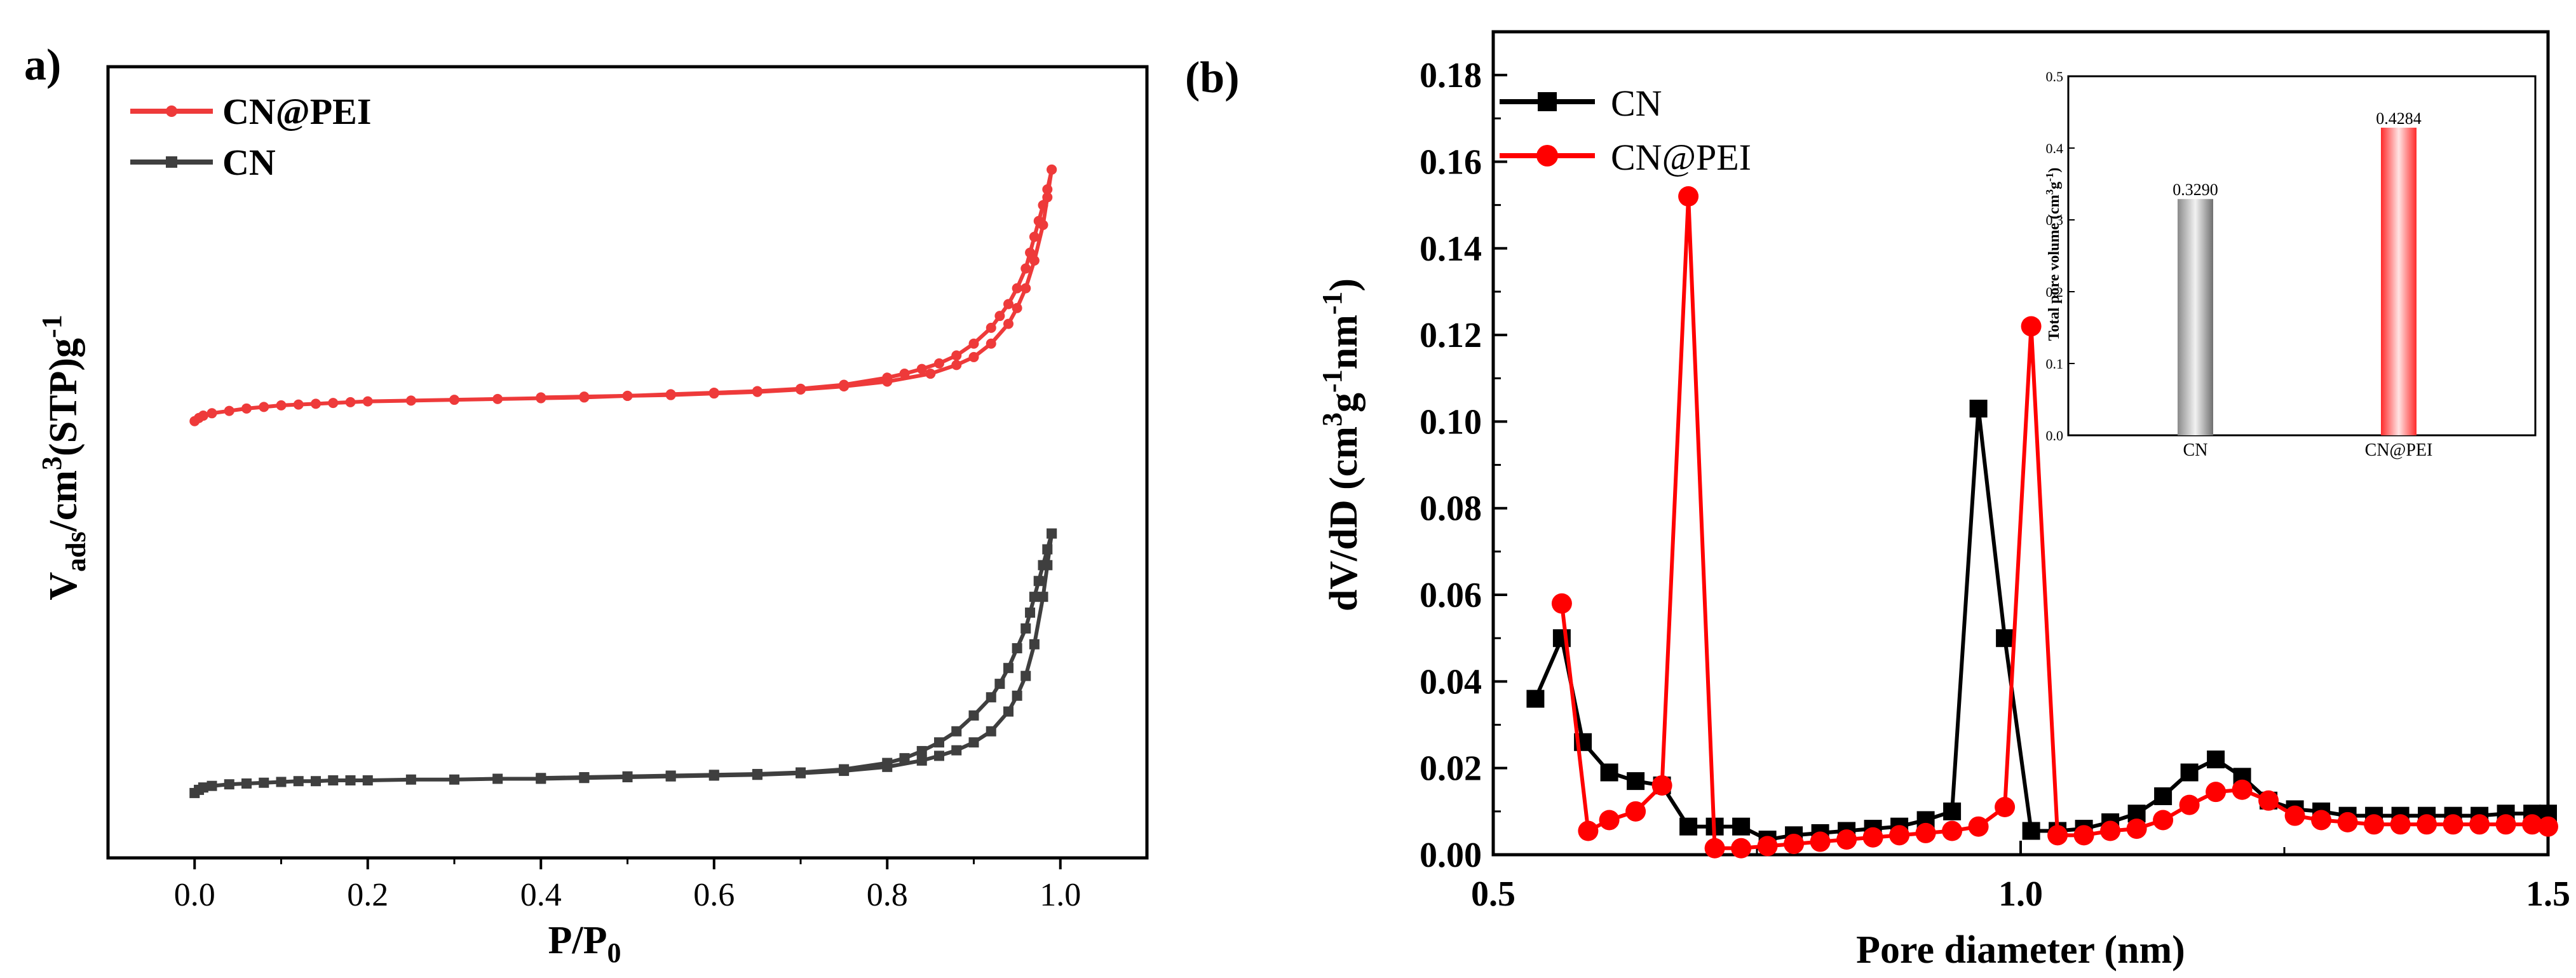 This screenshot has height=978, width=2576. I want to click on panel-a-y-label-part-3: /cm, so click(63, 501).